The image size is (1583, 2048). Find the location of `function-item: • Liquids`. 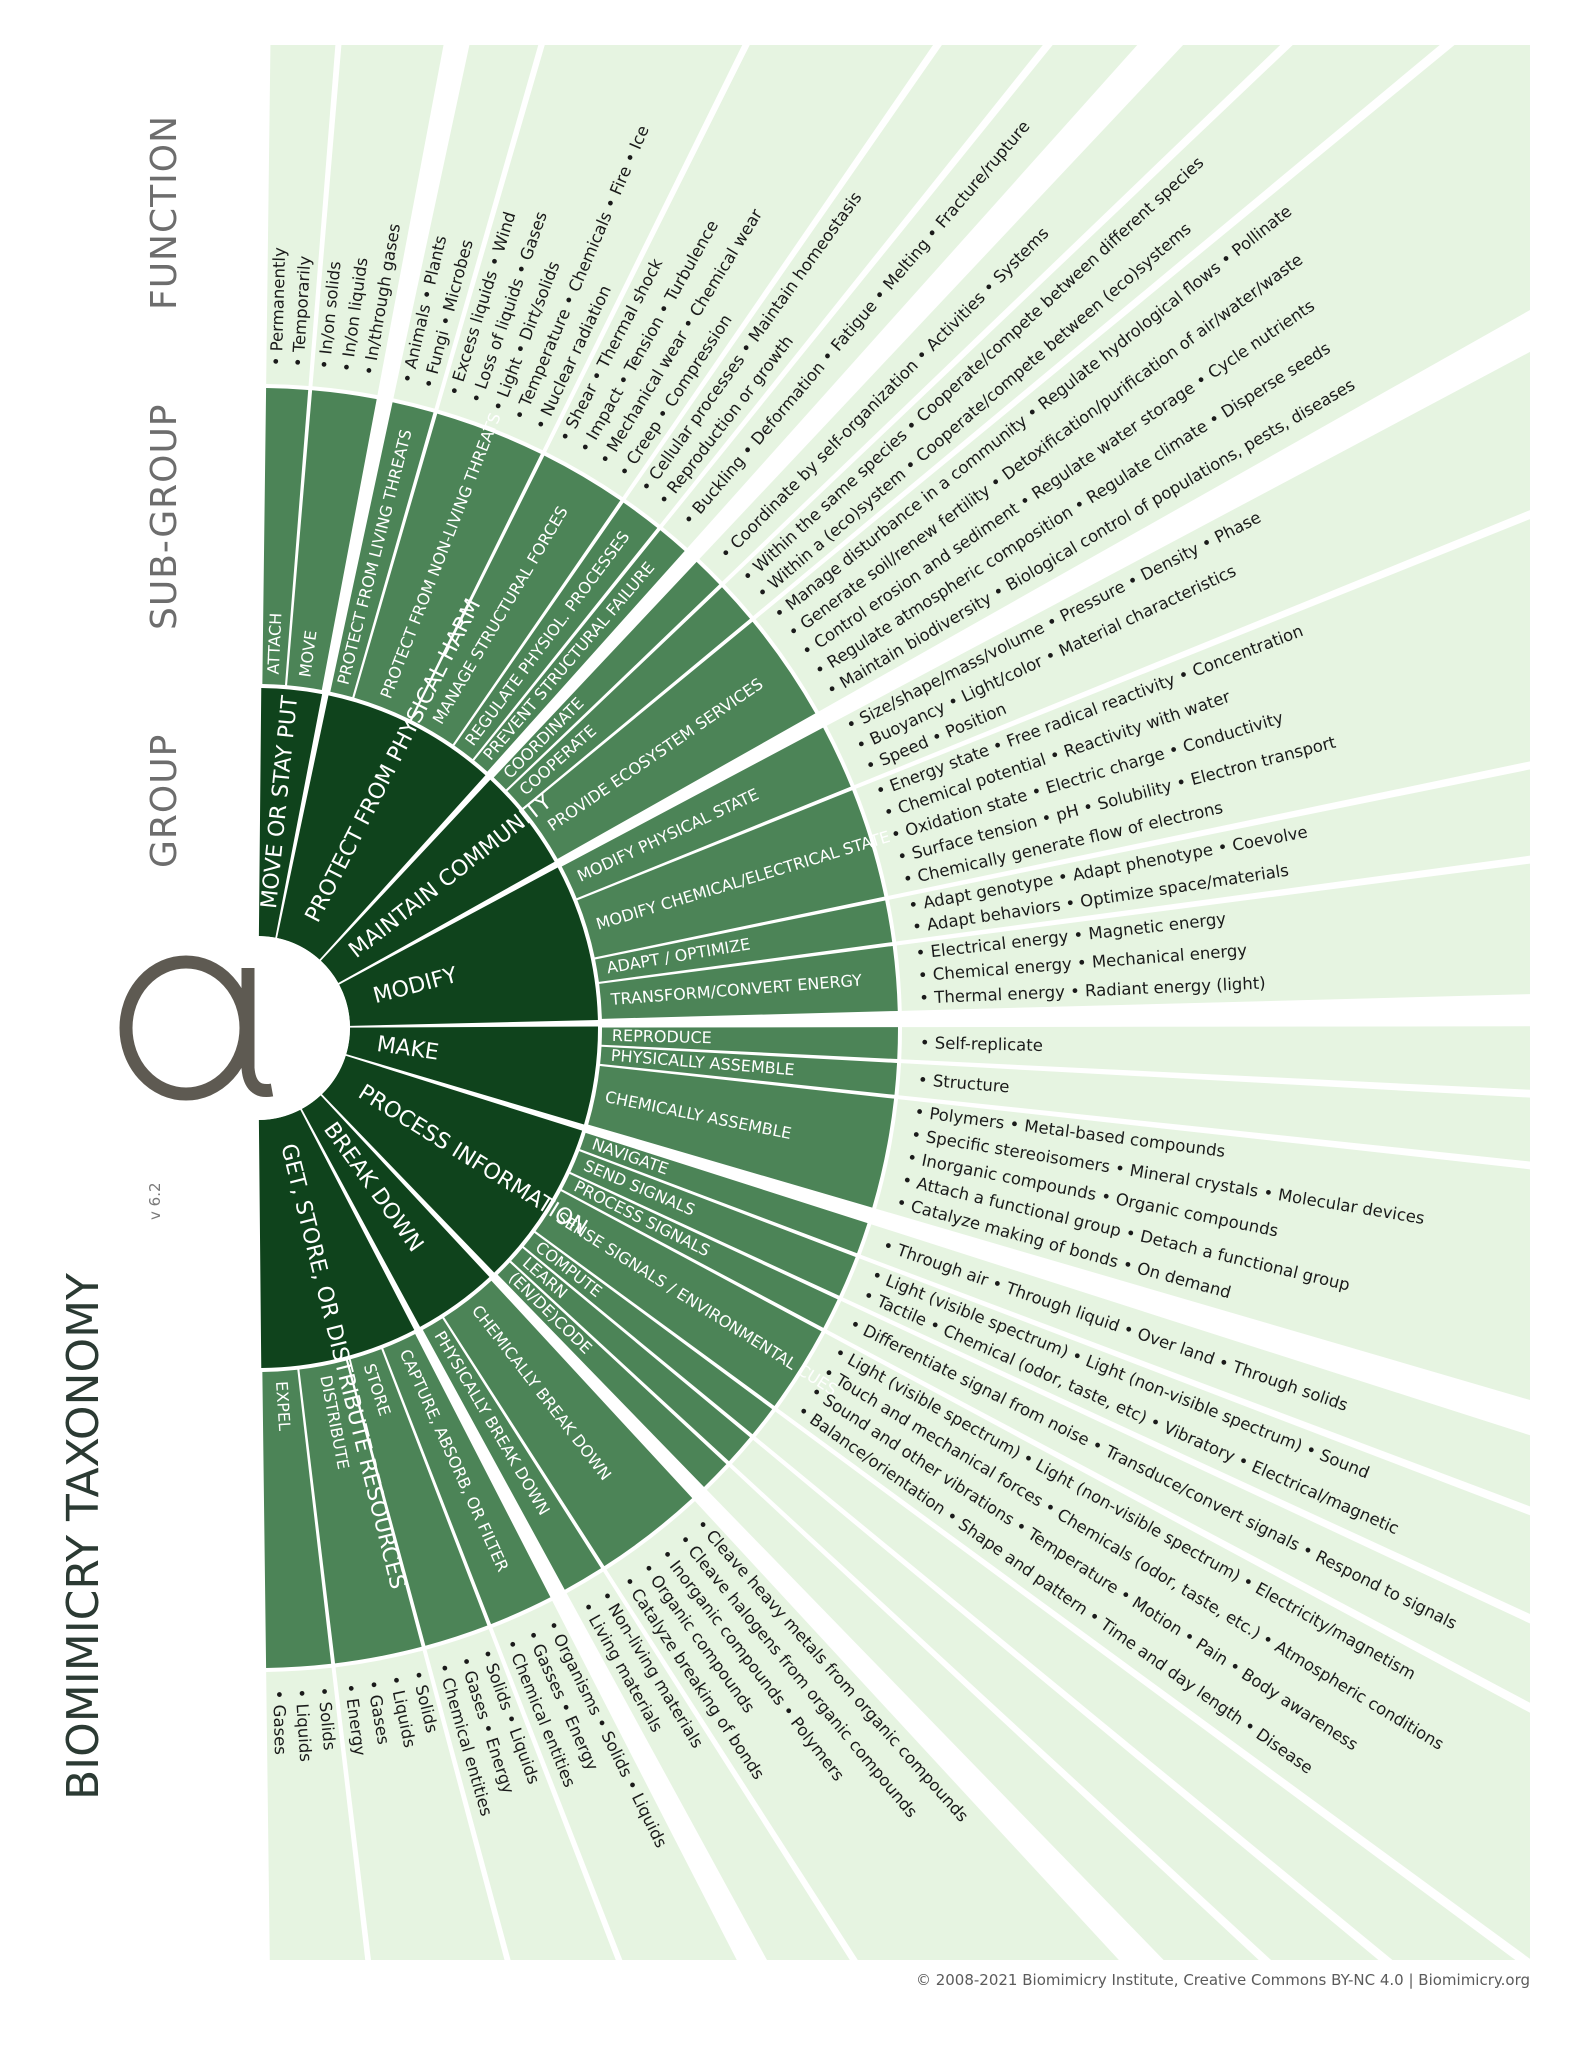

function-item: • Liquids is located at coordinates (304, 1725).